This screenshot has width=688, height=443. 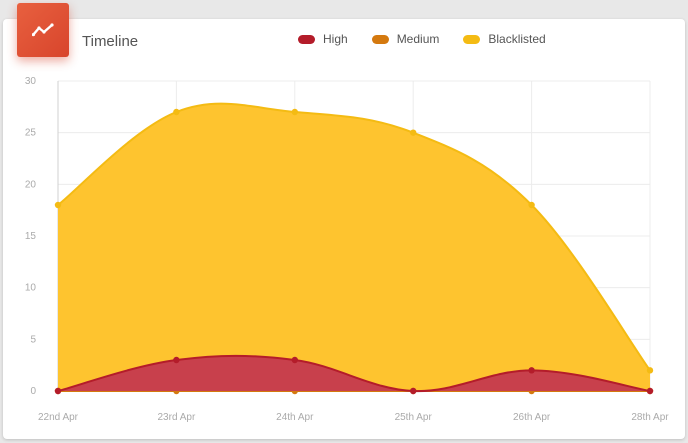 I want to click on y-tick-label: 0, so click(x=33, y=391).